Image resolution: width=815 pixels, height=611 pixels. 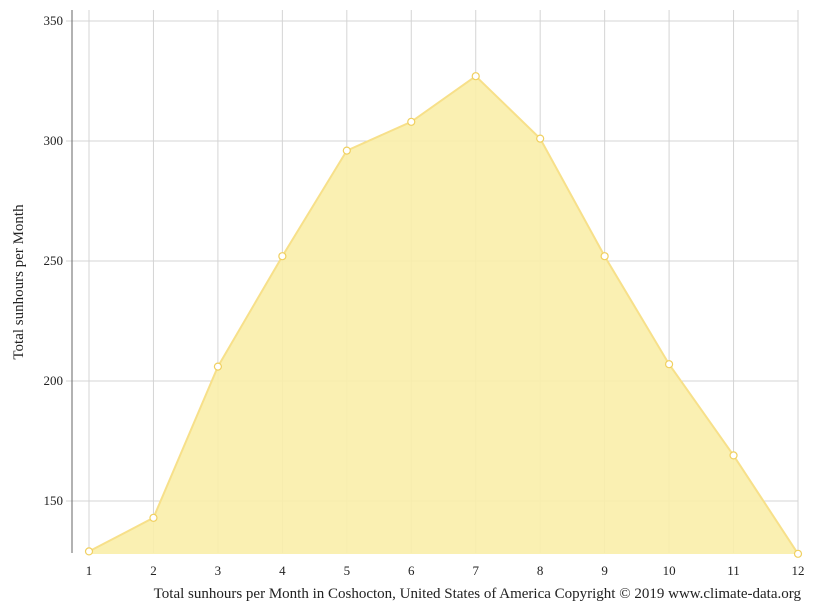 I want to click on x-tick-label: 8, so click(x=540, y=570).